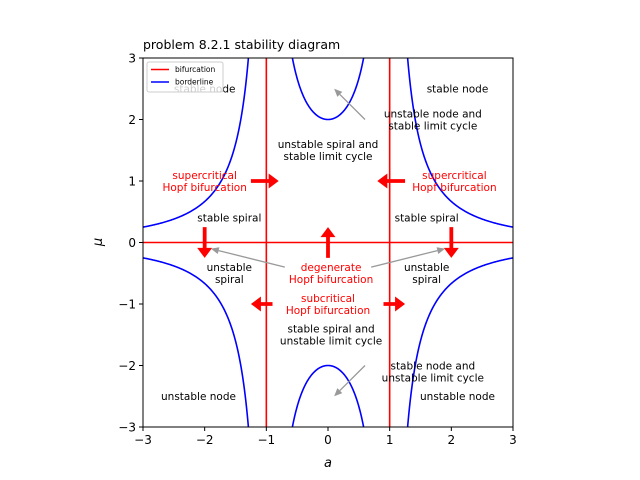 Image resolution: width=640 pixels, height=480 pixels. Describe the element at coordinates (338, 392) in the screenshot. I see `annotation-arrow-2-head` at that location.